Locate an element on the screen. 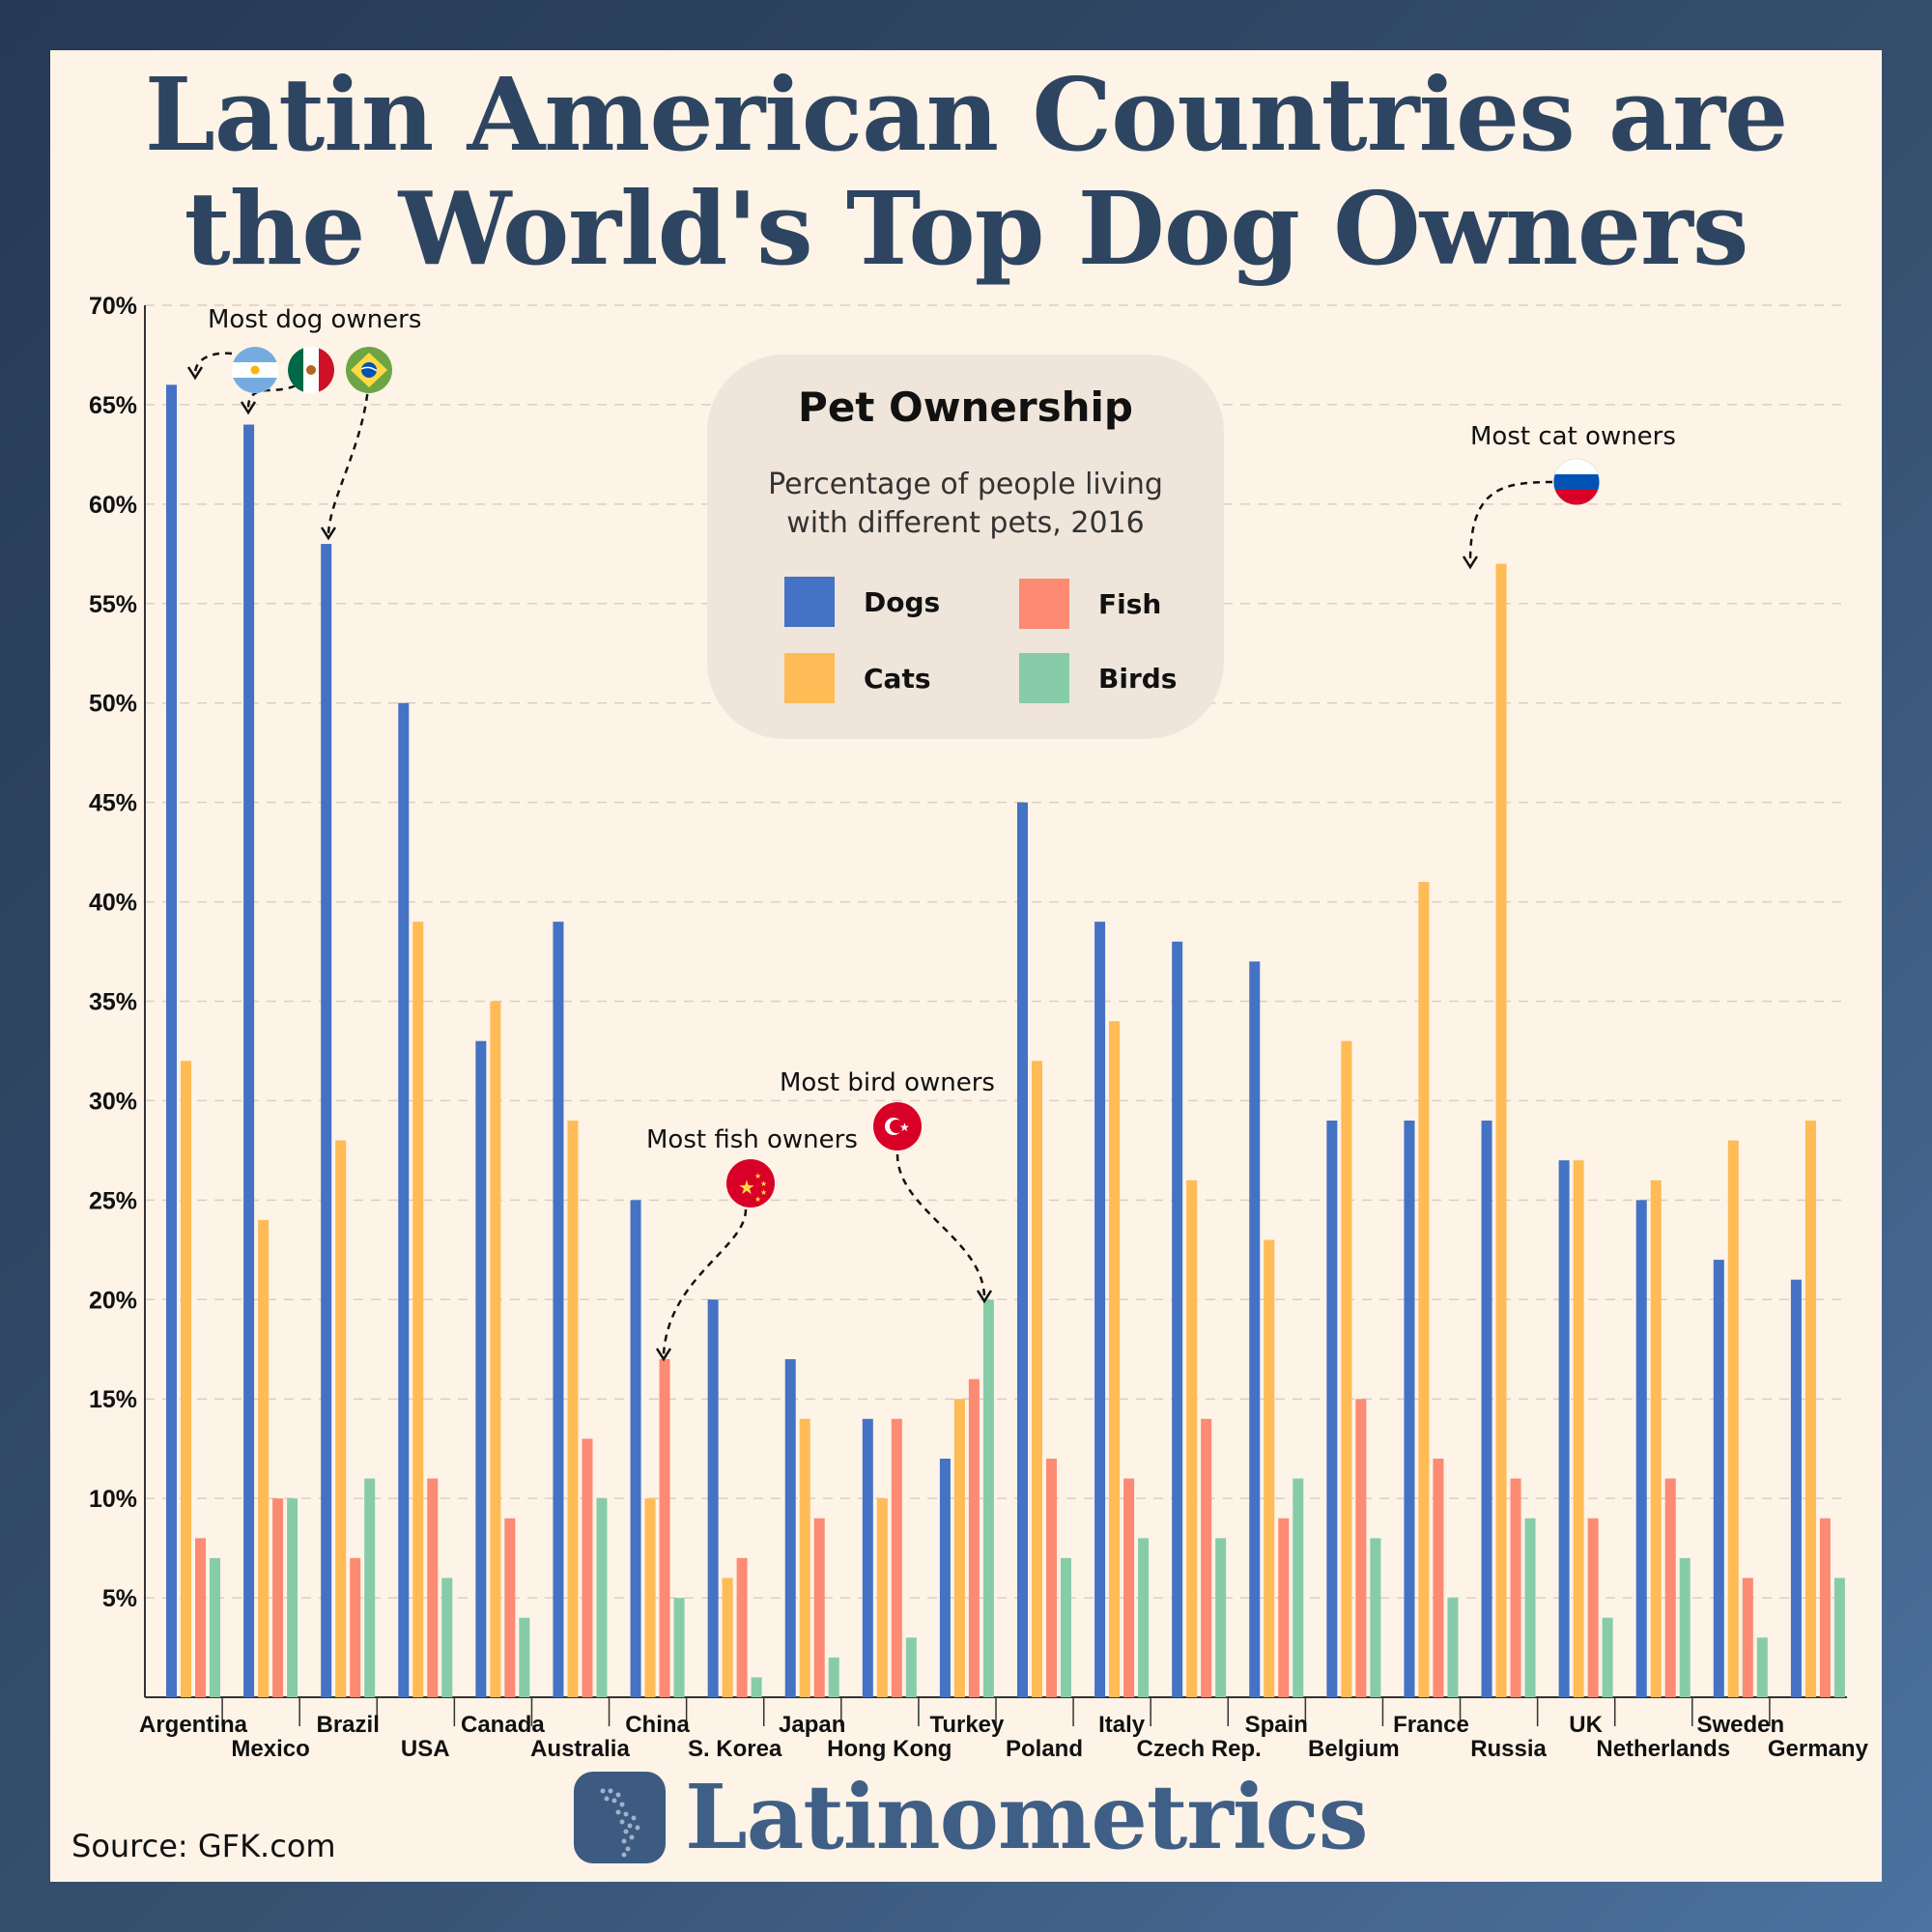 The image size is (1932, 1932). brazil-flag-icon is located at coordinates (369, 370).